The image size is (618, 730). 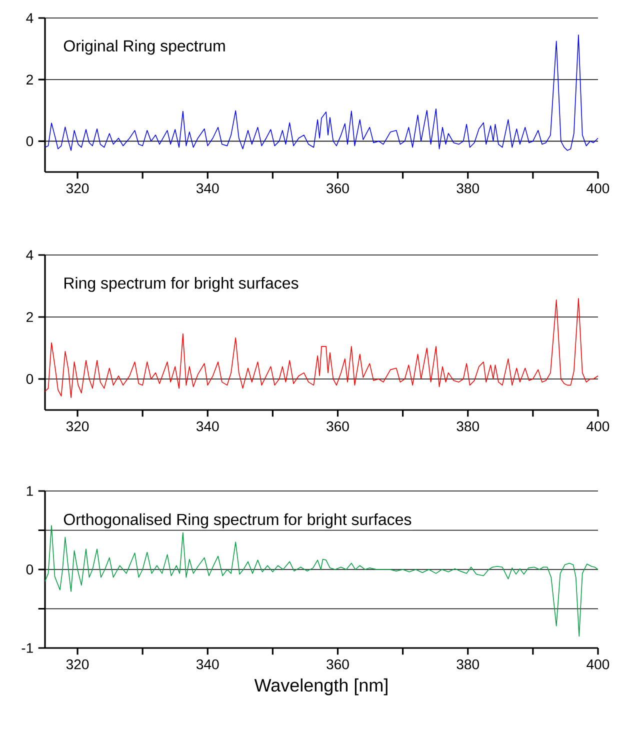 I want to click on y-tick-label: -1, so click(x=27, y=648).